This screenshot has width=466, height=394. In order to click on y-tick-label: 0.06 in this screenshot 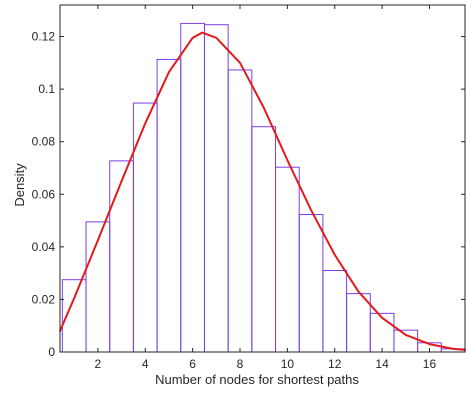, I will do `click(44, 194)`.